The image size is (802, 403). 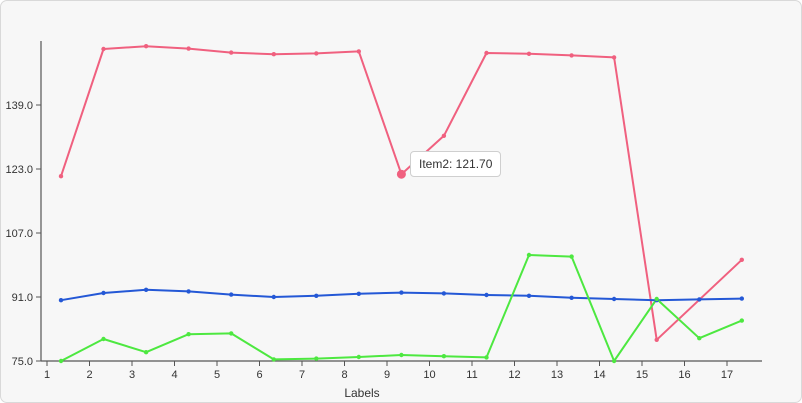 I want to click on x-tick-label: 11, so click(x=471, y=375).